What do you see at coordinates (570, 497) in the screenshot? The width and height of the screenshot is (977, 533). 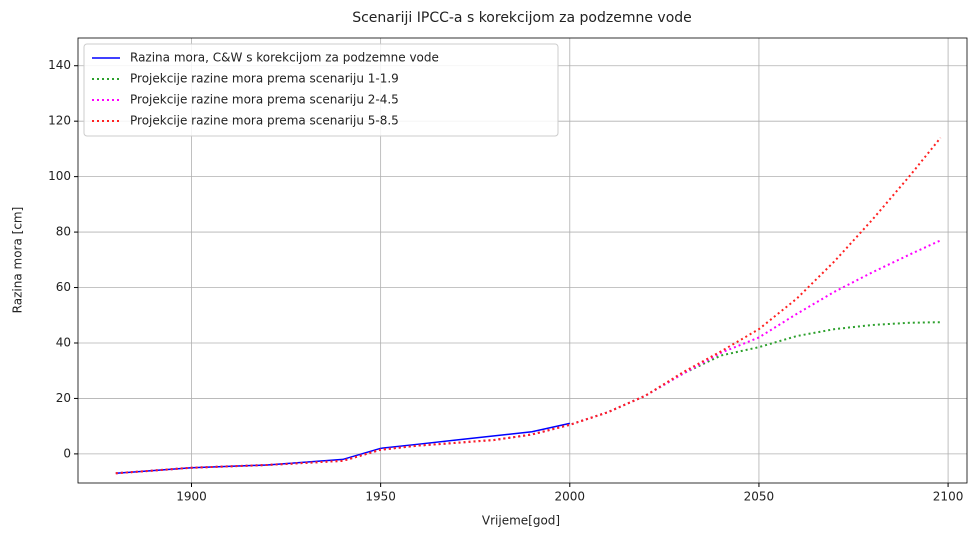 I see `x-tick-label: 2000` at bounding box center [570, 497].